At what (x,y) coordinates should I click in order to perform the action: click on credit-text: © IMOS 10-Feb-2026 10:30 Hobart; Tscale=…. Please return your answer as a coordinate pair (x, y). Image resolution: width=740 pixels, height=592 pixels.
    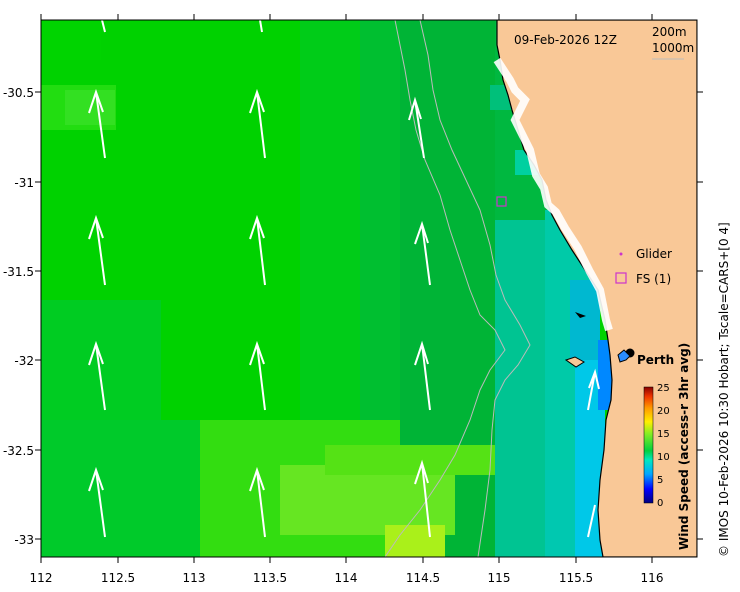
    Looking at the image, I should click on (724, 389).